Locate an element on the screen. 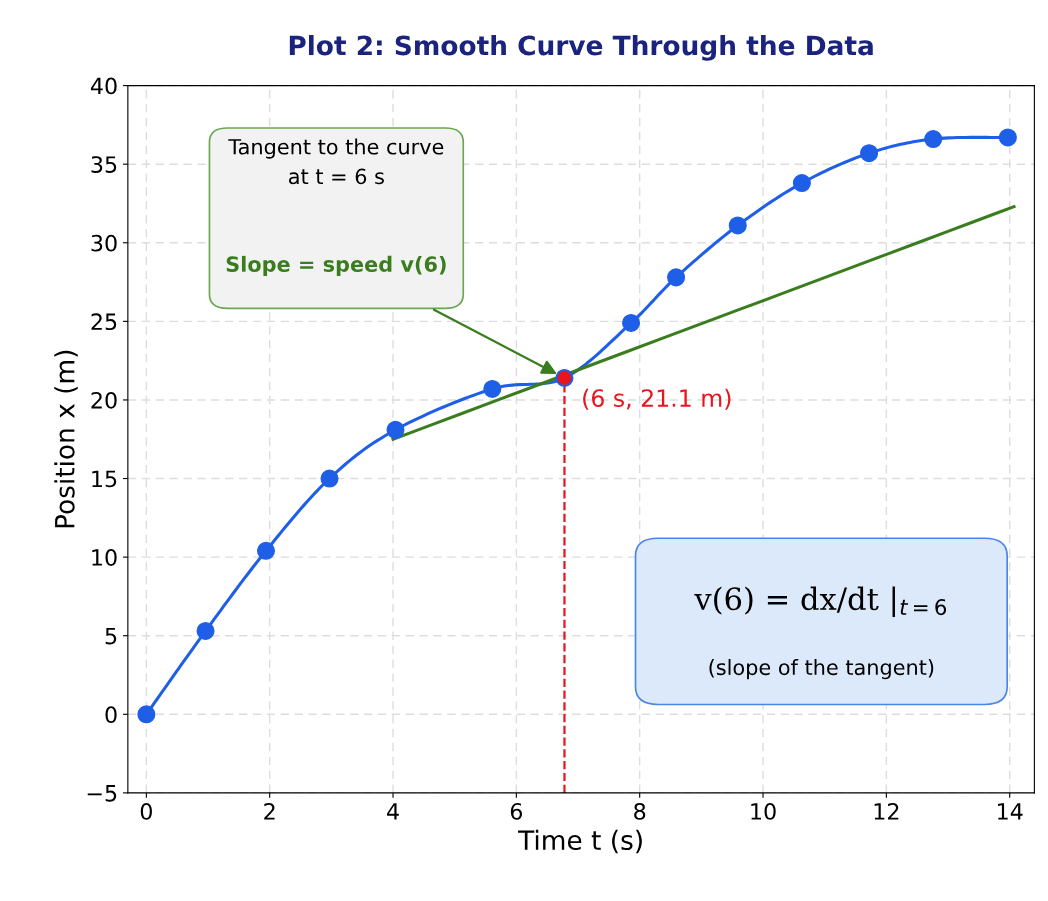 This screenshot has width=1048, height=901. annotation: (slope of the tangent) is located at coordinates (821, 669).